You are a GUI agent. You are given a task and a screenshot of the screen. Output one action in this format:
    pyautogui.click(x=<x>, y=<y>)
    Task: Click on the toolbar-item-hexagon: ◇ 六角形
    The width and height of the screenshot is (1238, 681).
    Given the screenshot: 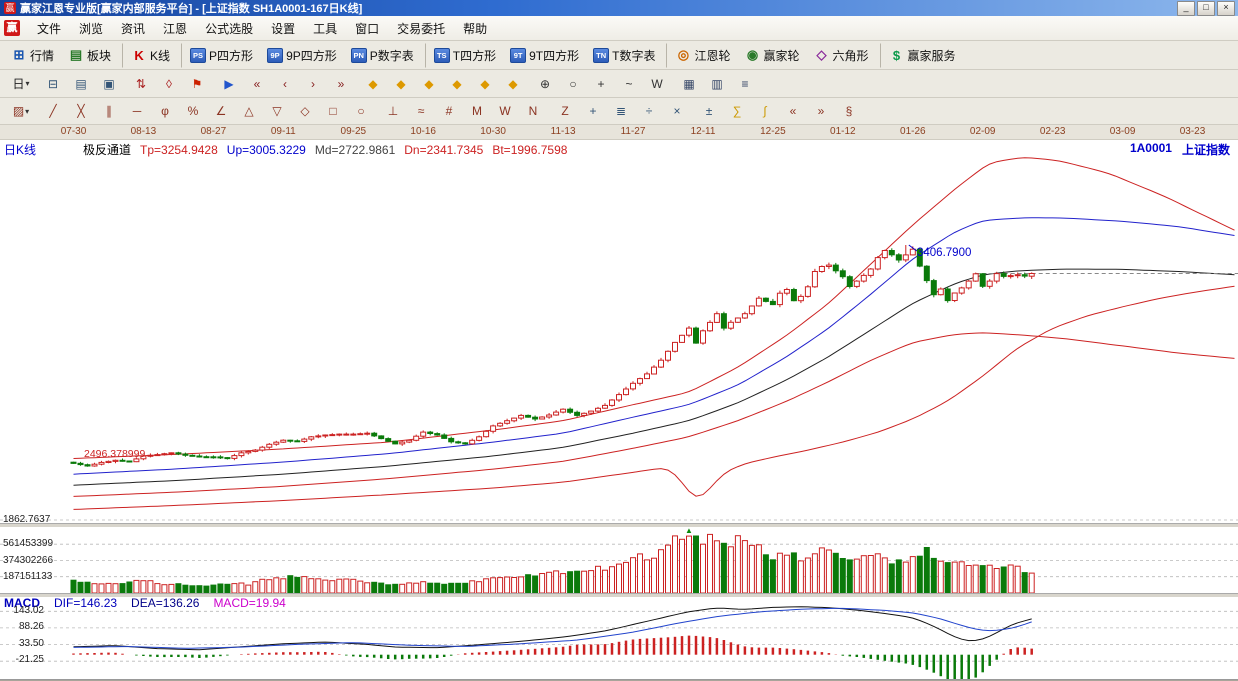 What is the action you would take?
    pyautogui.click(x=841, y=55)
    